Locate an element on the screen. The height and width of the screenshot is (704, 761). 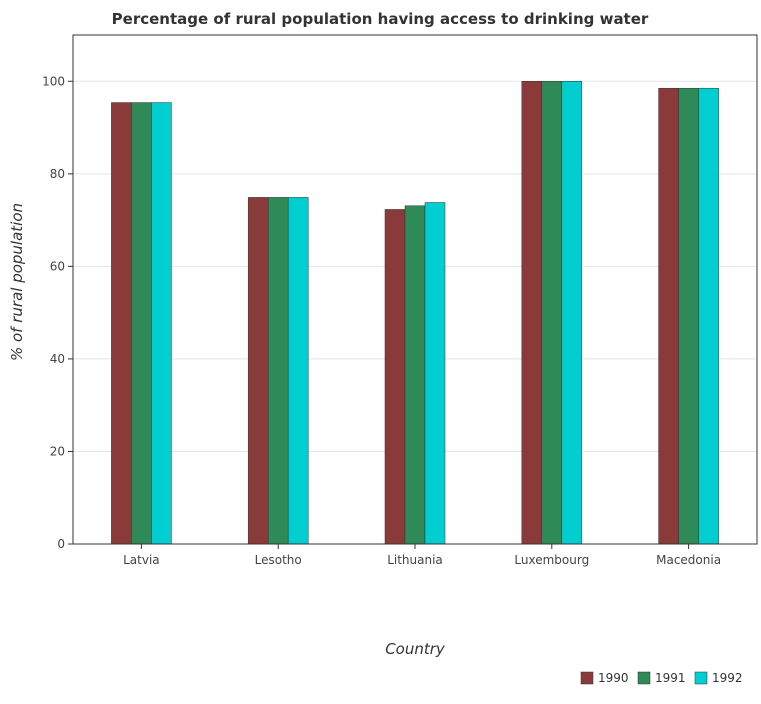
legend-label-1991: 1991 is located at coordinates (670, 678).